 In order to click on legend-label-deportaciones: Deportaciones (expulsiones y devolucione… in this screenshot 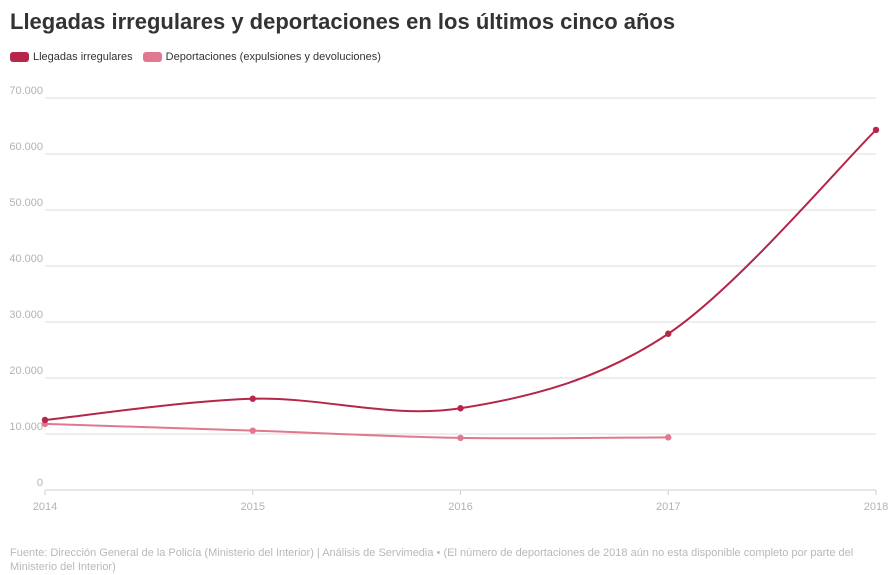, I will do `click(273, 57)`.